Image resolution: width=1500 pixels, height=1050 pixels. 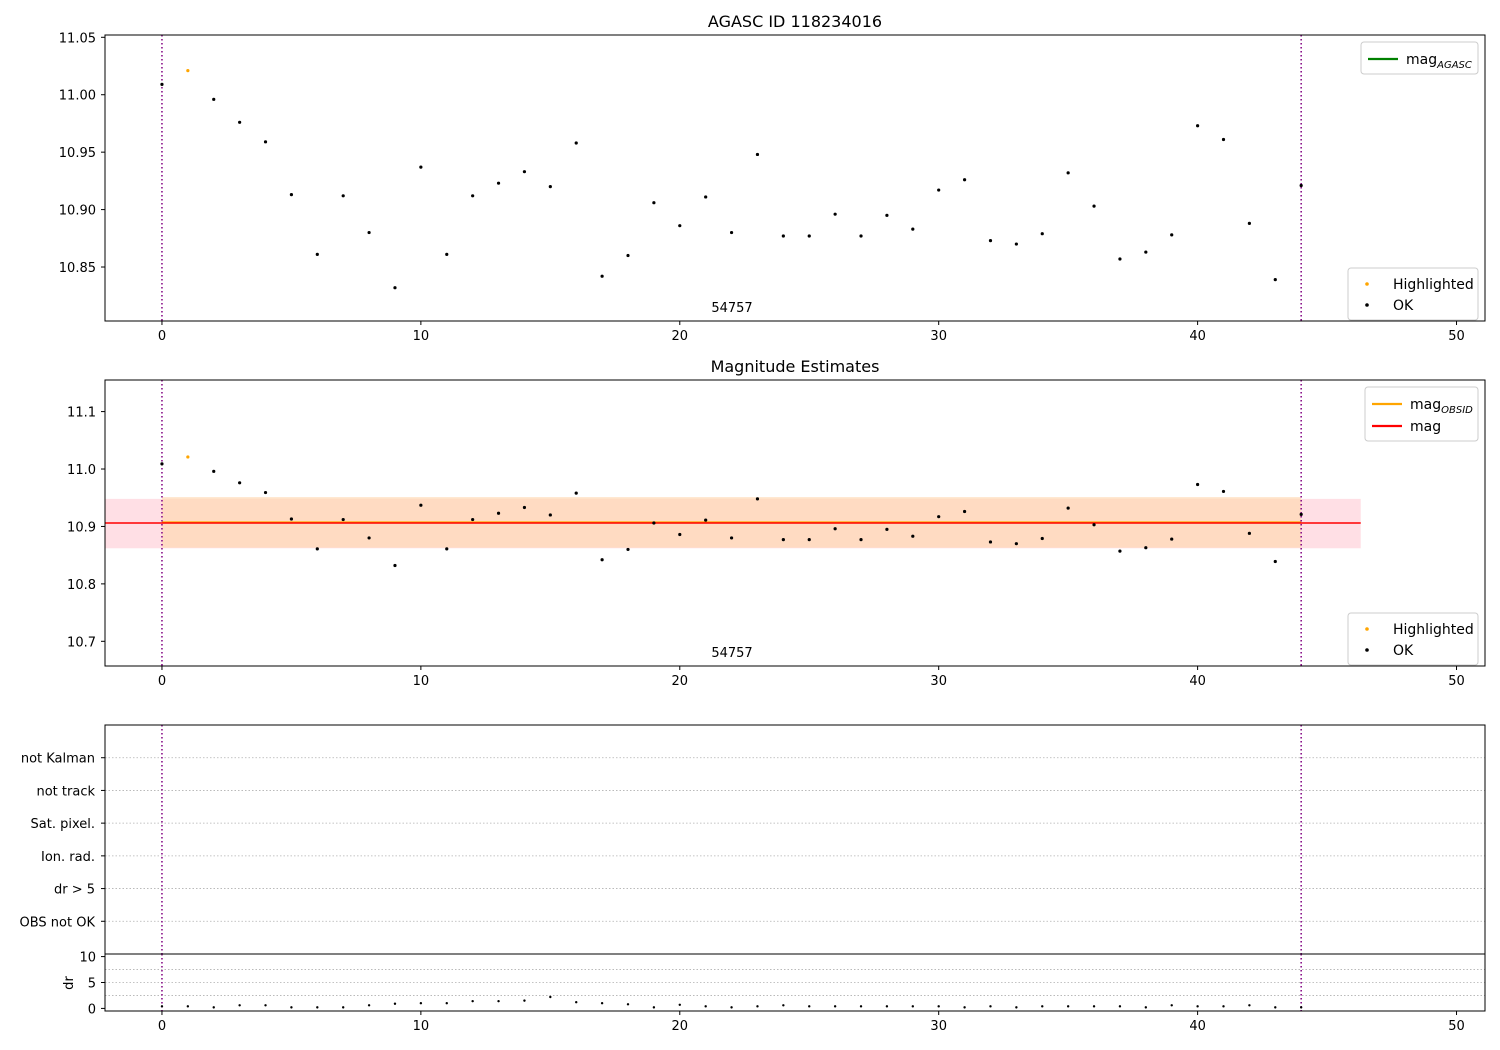 I want to click on agasc-point-legend-label: Highlighted, so click(x=1433, y=285).